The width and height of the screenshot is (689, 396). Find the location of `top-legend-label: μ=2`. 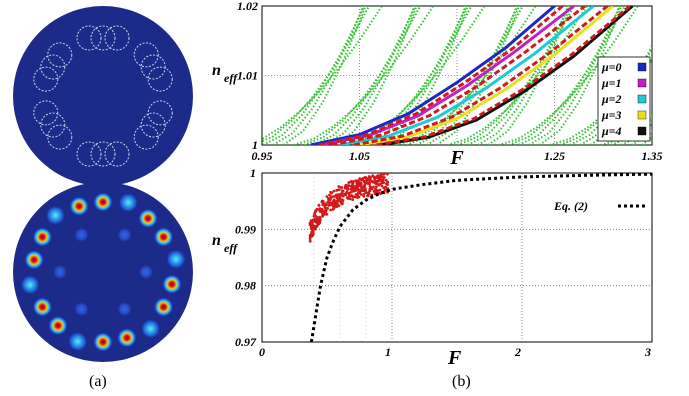

top-legend-label: μ=2 is located at coordinates (611, 99).